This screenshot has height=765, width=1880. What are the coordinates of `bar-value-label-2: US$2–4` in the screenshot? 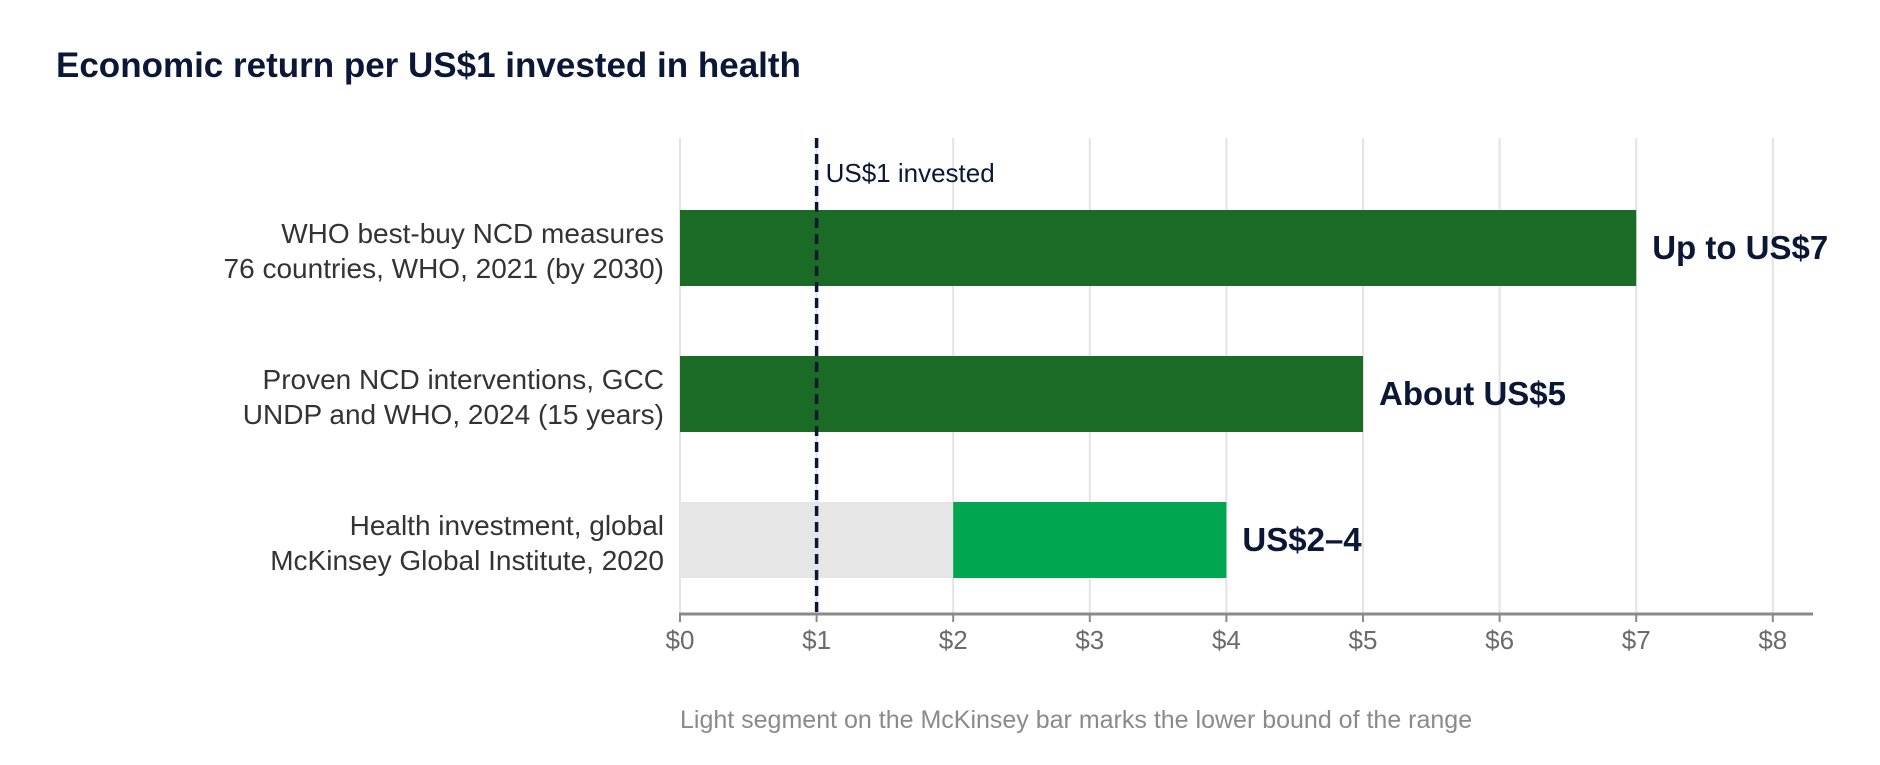 It's located at (1302, 539).